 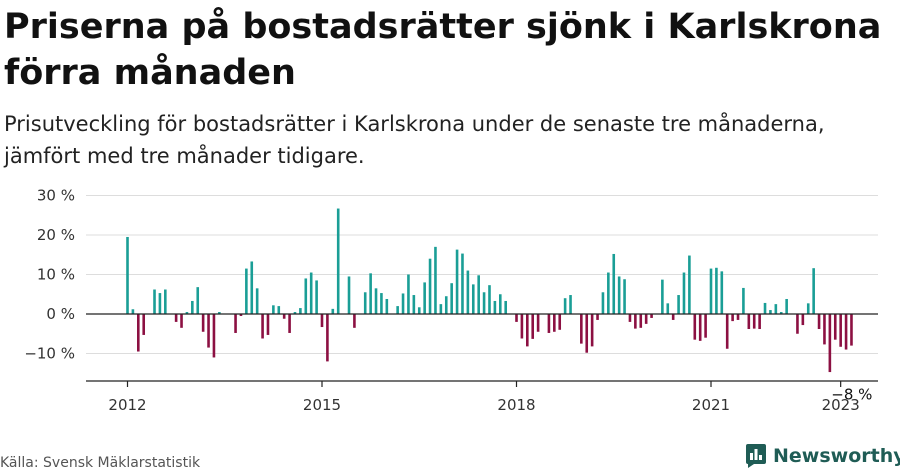 I want to click on x-tick-label: 2015, so click(x=322, y=405).